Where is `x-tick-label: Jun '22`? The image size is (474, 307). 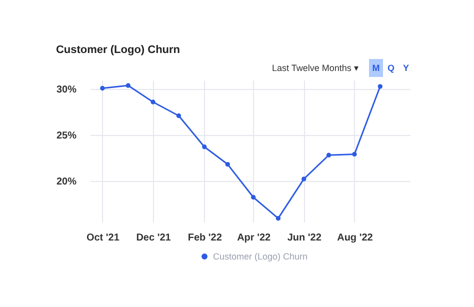
x-tick-label: Jun '22 is located at coordinates (304, 238).